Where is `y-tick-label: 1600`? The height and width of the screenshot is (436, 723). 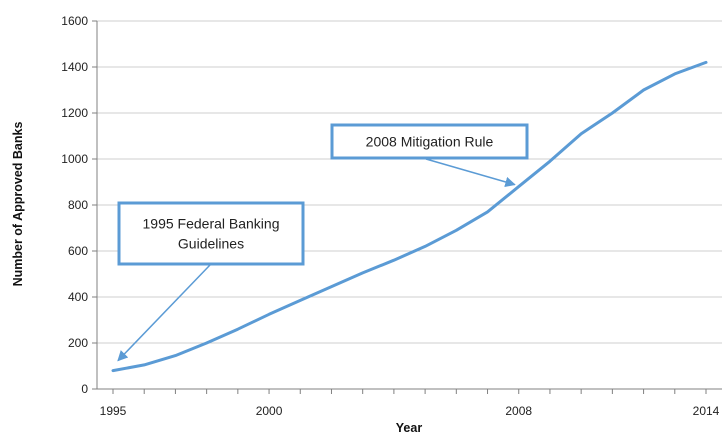 y-tick-label: 1600 is located at coordinates (74, 21).